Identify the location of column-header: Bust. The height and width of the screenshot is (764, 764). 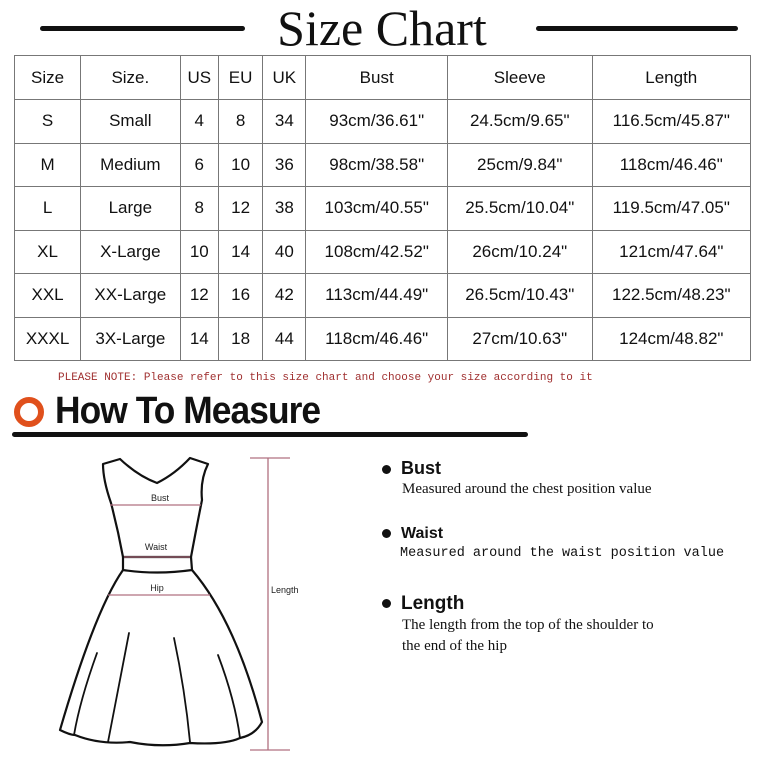
(376, 77).